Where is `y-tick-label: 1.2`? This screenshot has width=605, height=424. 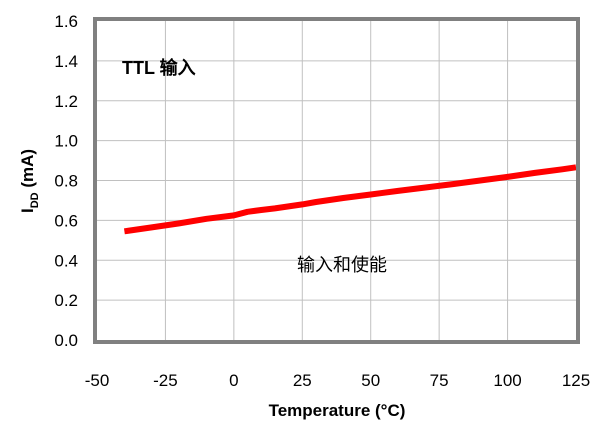
y-tick-label: 1.2 is located at coordinates (66, 101).